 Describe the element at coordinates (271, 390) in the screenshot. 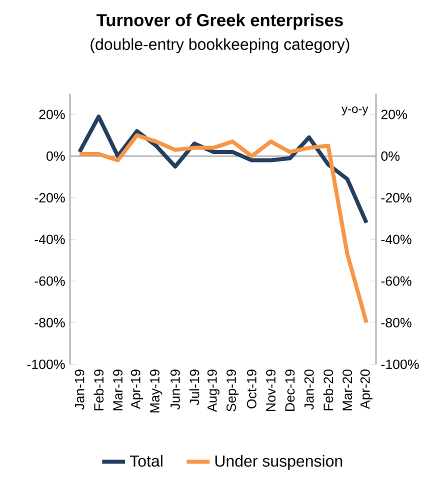

I see `x-tick-label: Nov-19` at that location.